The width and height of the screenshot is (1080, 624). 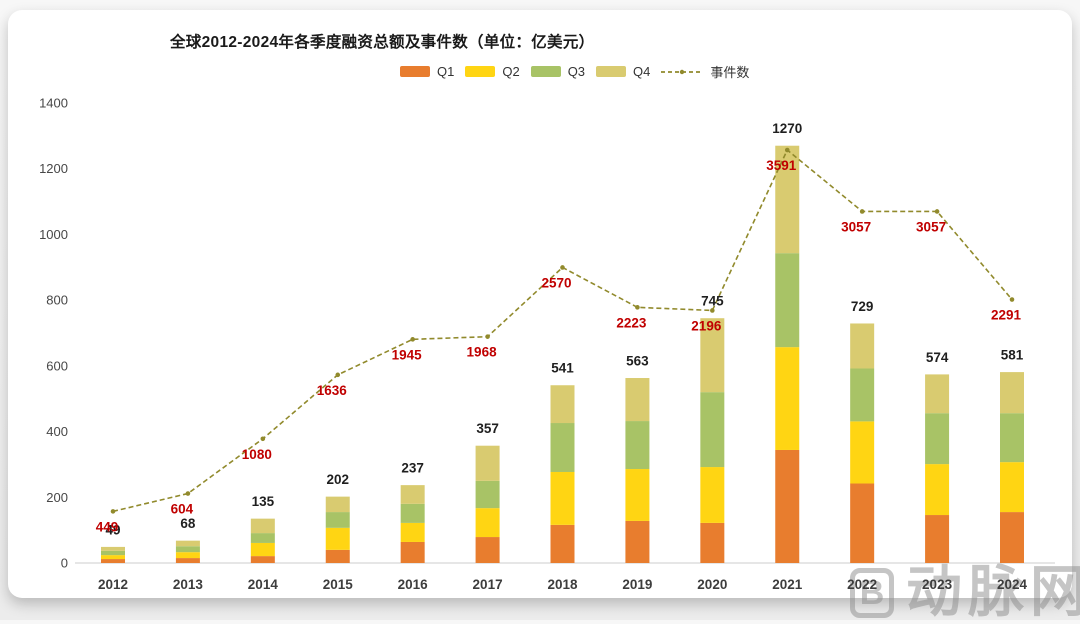 I want to click on legend-q3-swatch-icon, so click(x=545, y=71).